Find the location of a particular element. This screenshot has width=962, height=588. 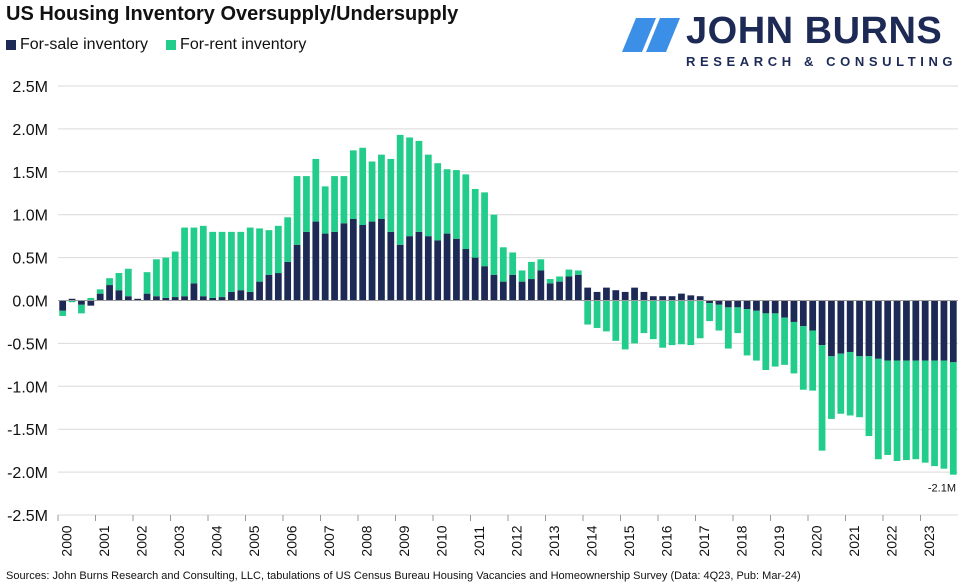

x-tick-label: 2007 is located at coordinates (329, 540).